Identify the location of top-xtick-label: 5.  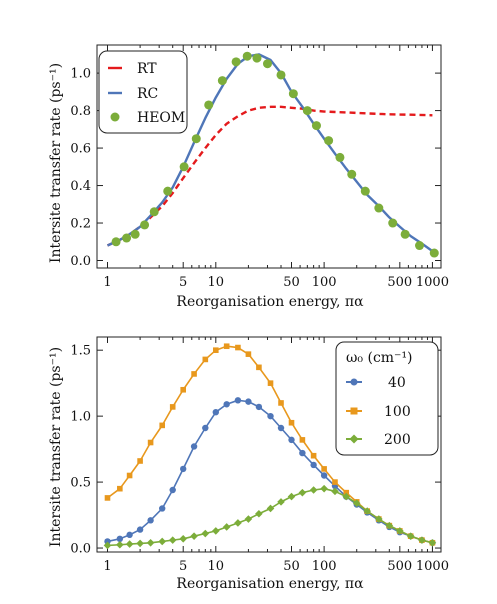
(183, 282).